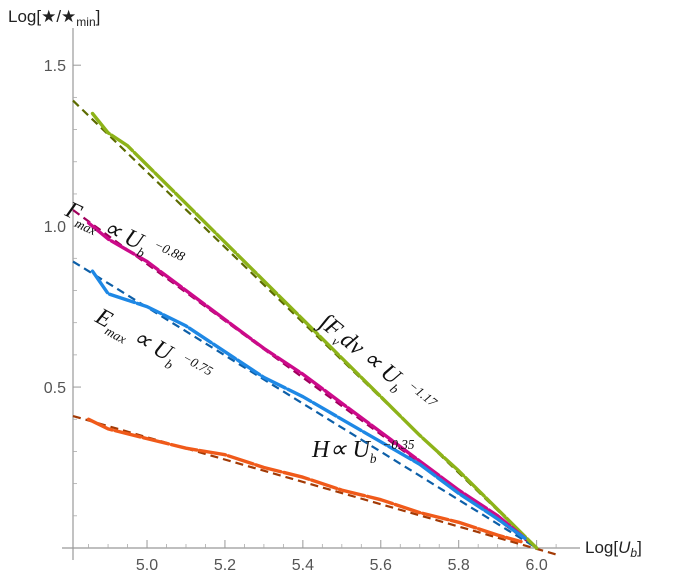 The width and height of the screenshot is (683, 573). Describe the element at coordinates (225, 565) in the screenshot. I see `x-tick-label: 5.2` at that location.